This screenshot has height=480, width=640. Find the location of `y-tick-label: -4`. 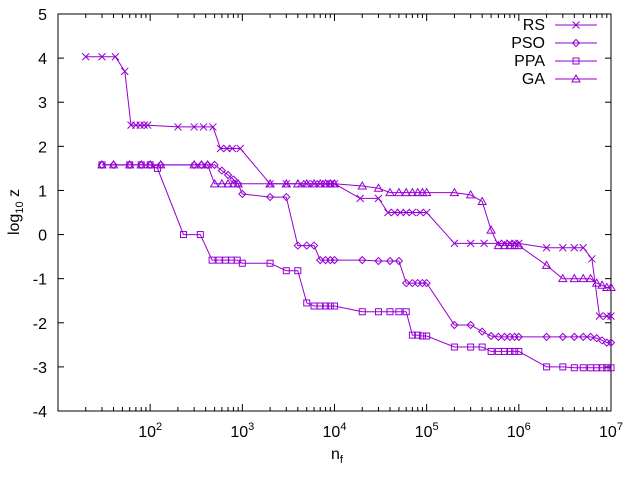

y-tick-label: -4 is located at coordinates (40, 412).